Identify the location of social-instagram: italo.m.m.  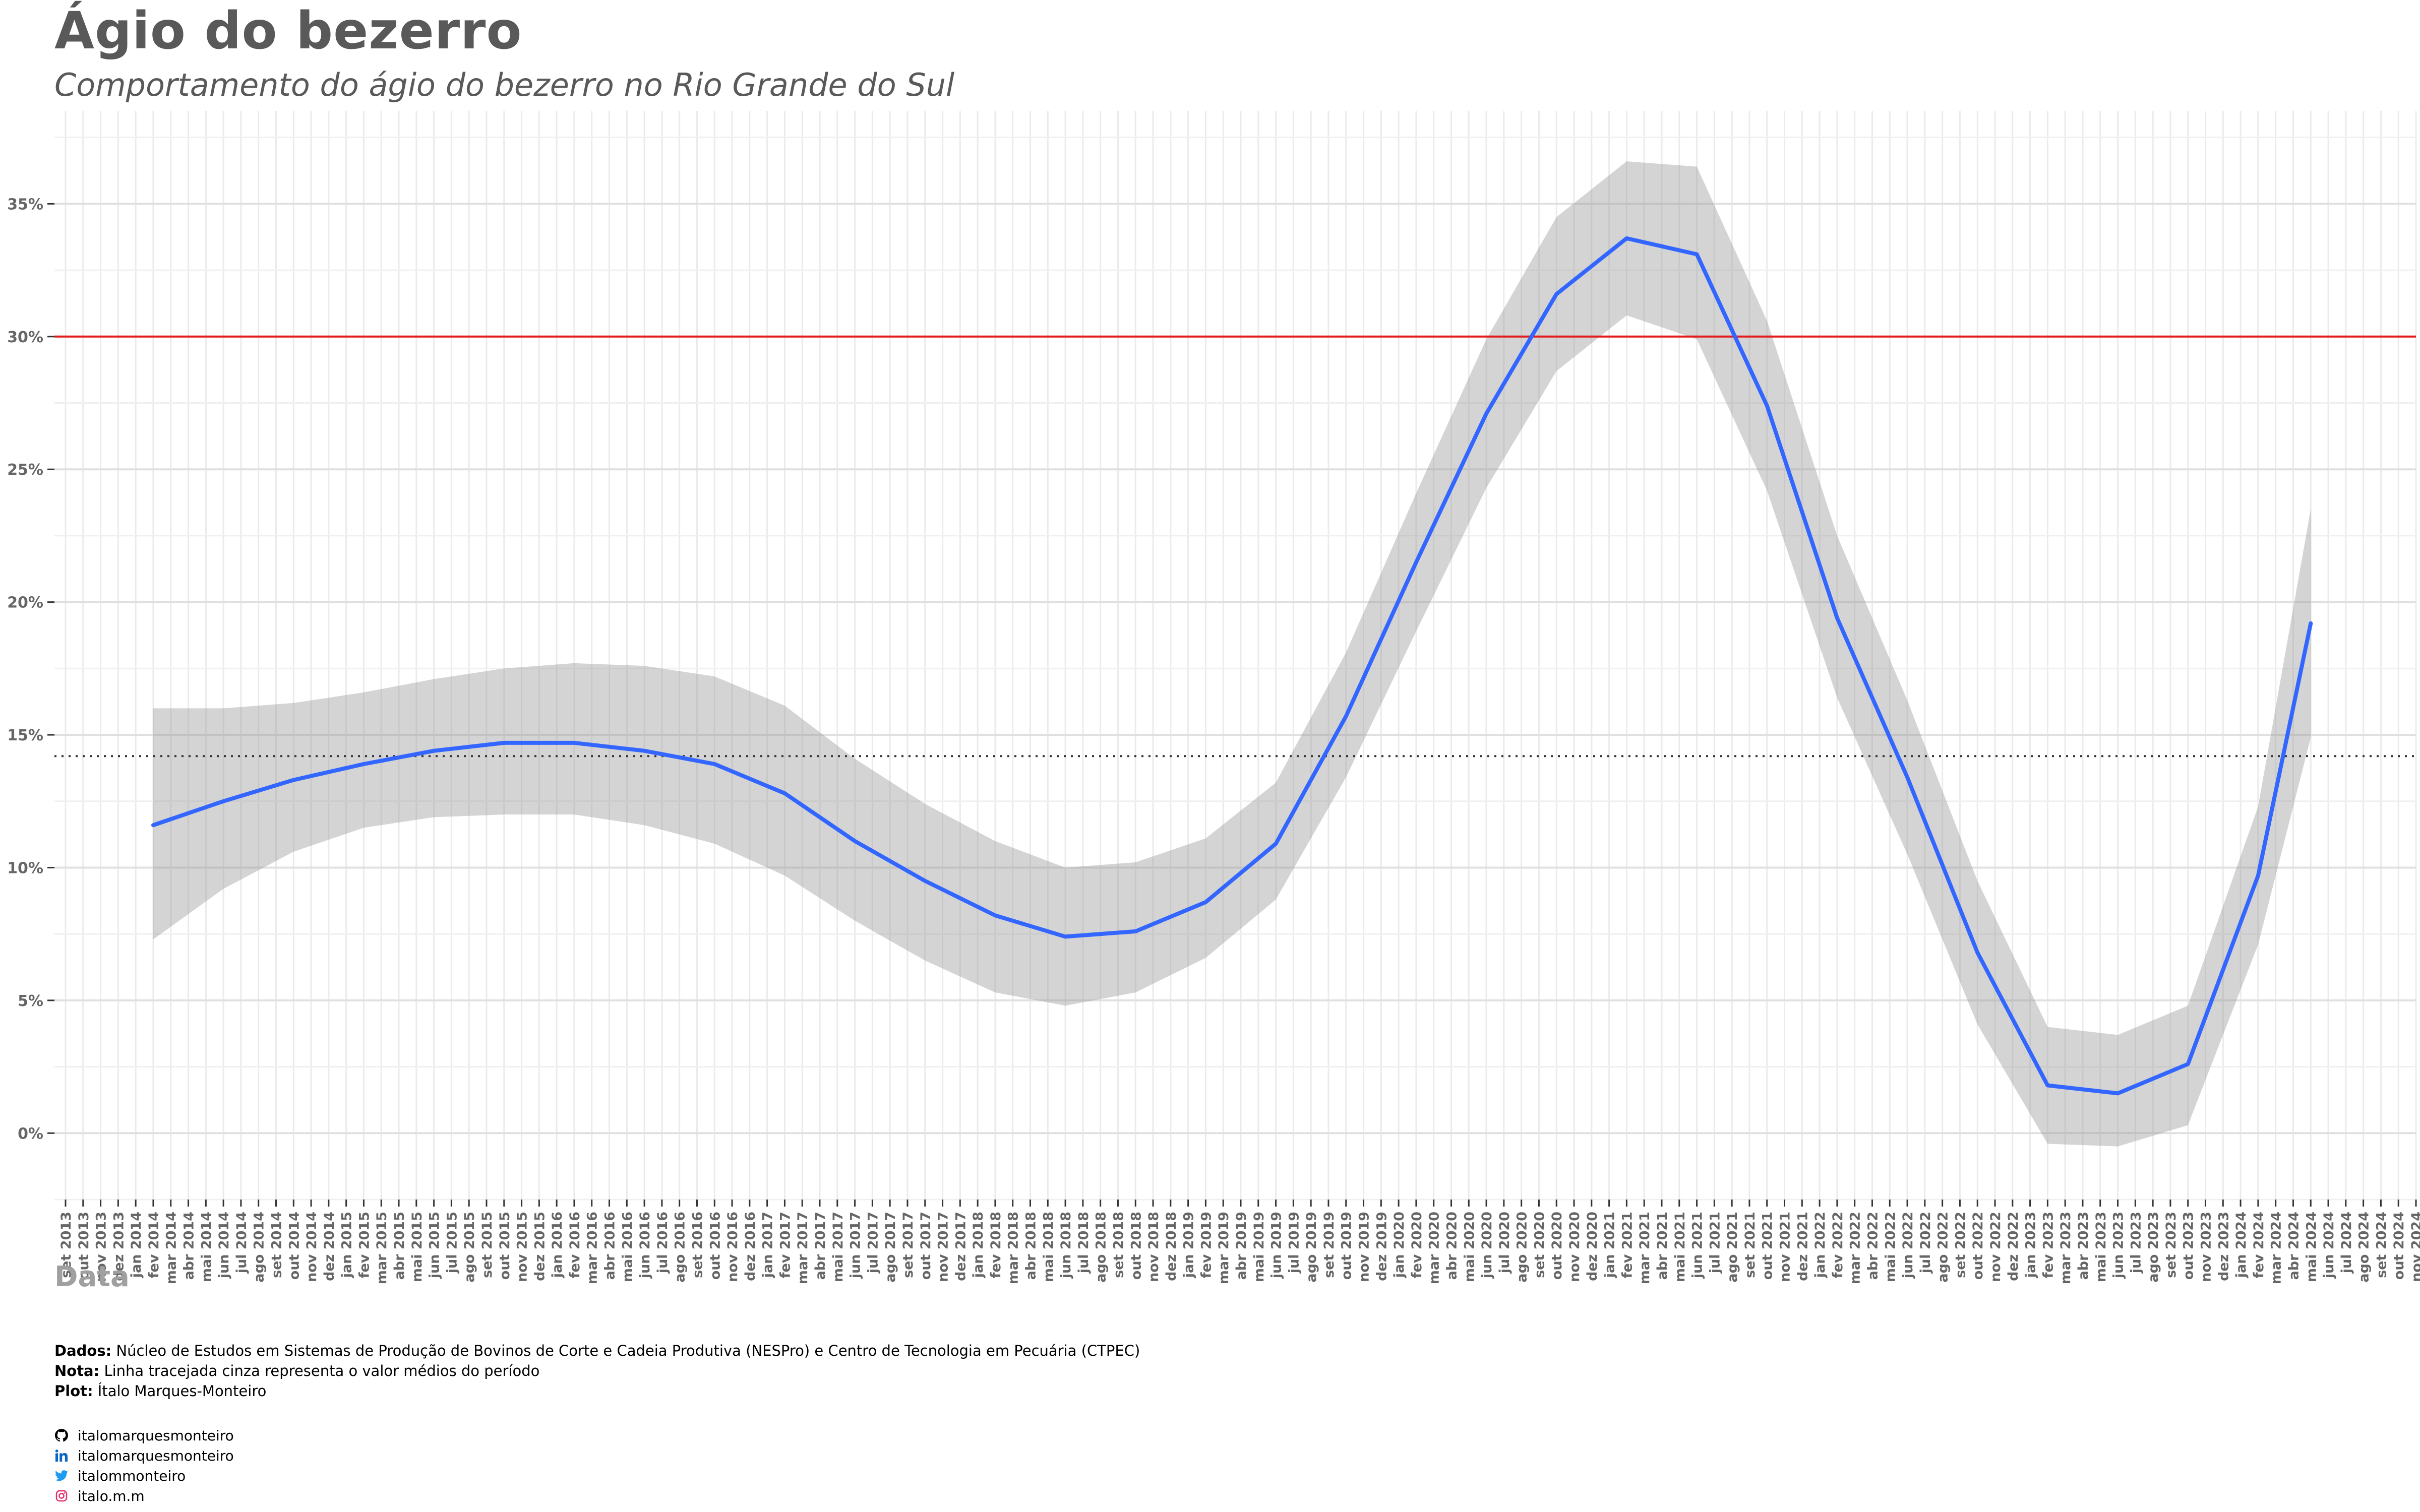
(144, 1496).